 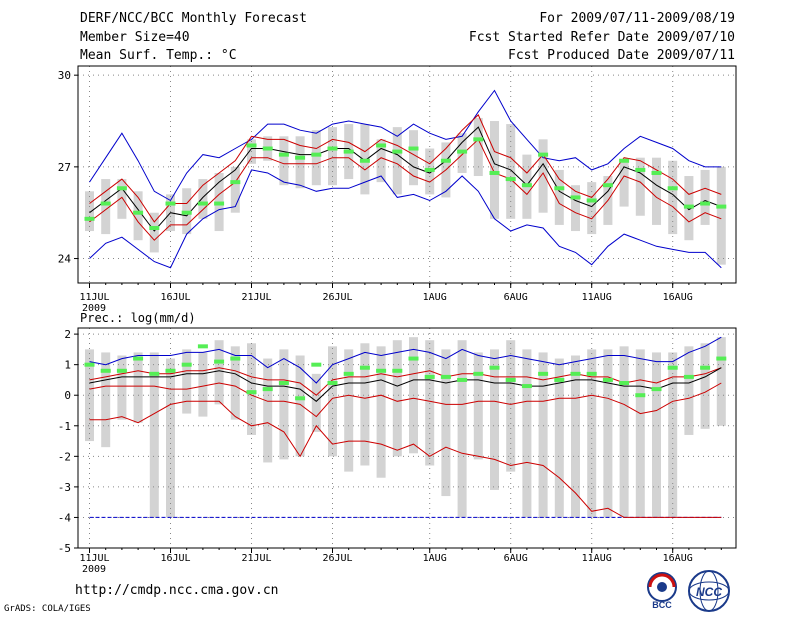 I want to click on temp-x-tick-label: 16AUG, so click(x=678, y=297).